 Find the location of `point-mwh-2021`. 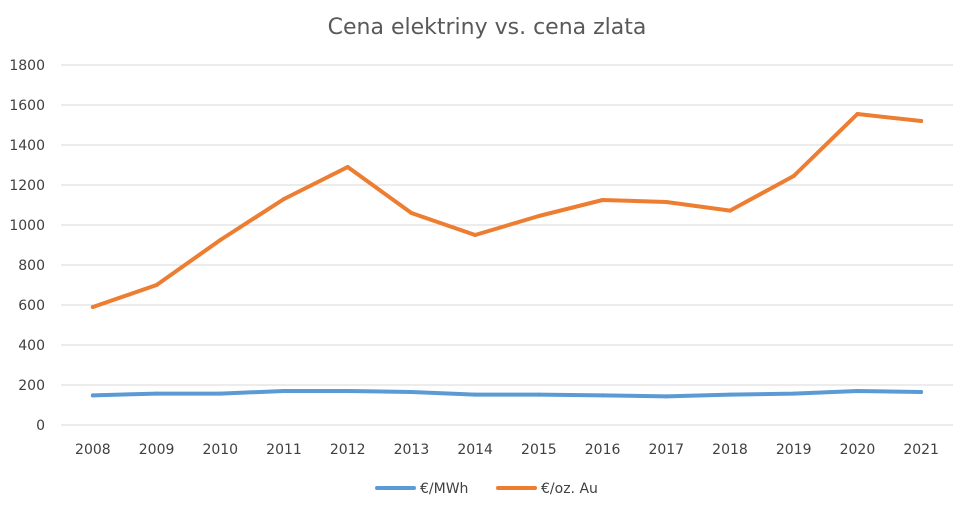

point-mwh-2021 is located at coordinates (921, 392).